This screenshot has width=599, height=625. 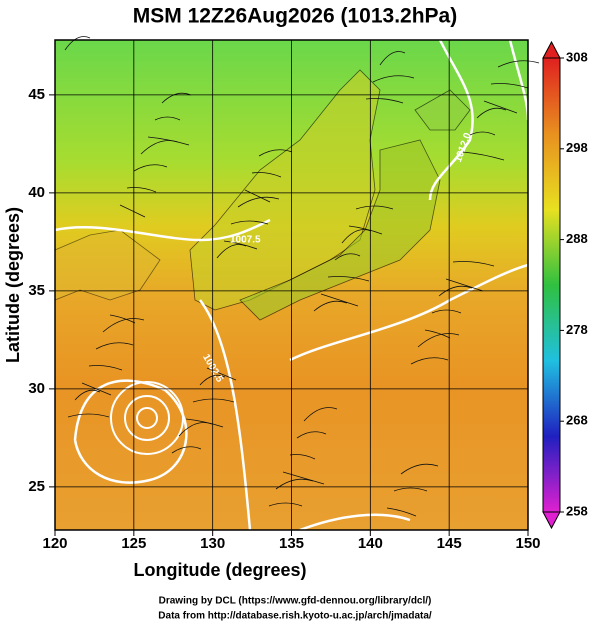 I want to click on x-axis-label: Longitude (degrees), so click(x=219, y=570).